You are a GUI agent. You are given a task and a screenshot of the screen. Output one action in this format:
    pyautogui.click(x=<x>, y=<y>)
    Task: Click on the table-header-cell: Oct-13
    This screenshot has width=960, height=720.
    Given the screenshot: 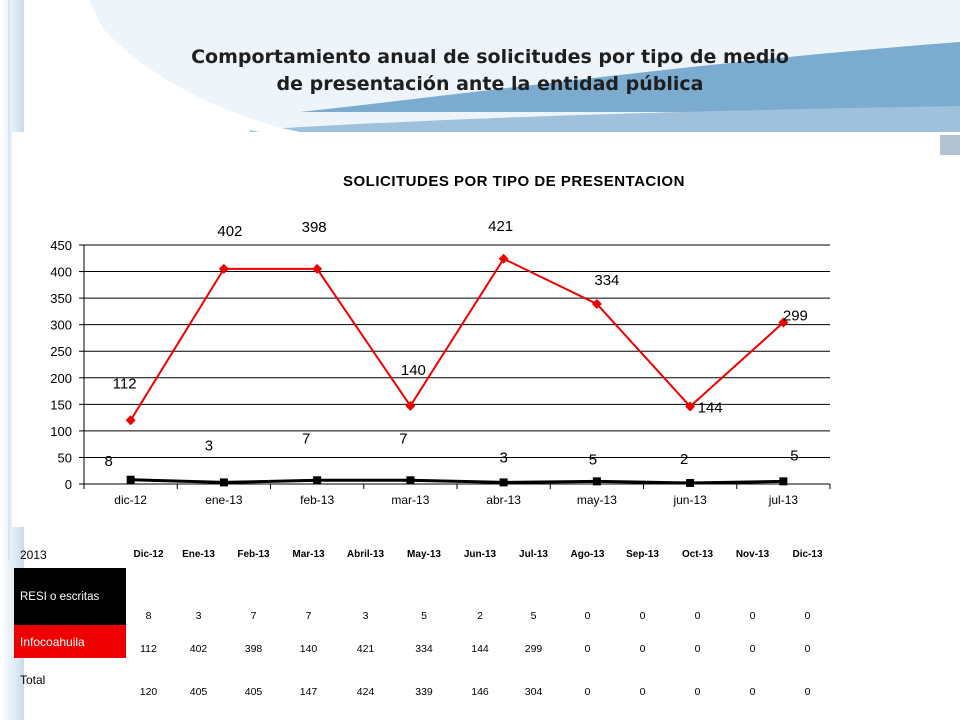 What is the action you would take?
    pyautogui.click(x=697, y=554)
    